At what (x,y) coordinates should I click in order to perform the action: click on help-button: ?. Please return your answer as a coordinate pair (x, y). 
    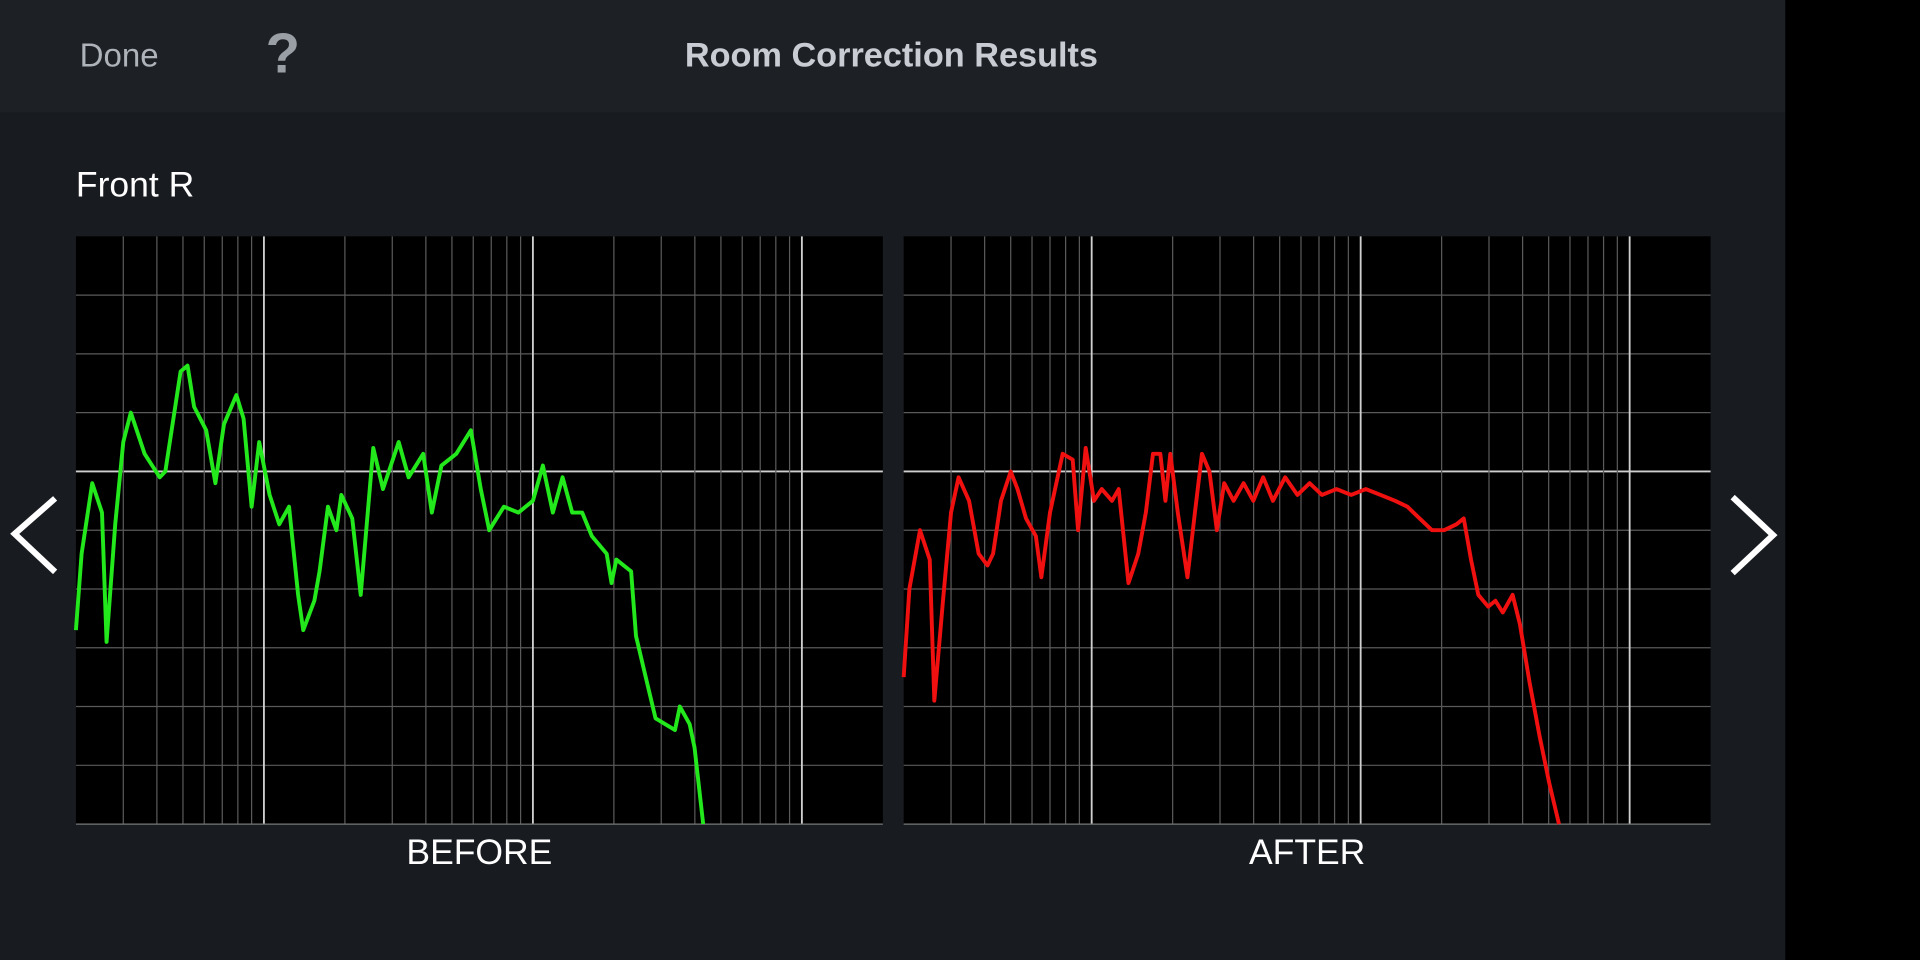
    Looking at the image, I should click on (283, 52).